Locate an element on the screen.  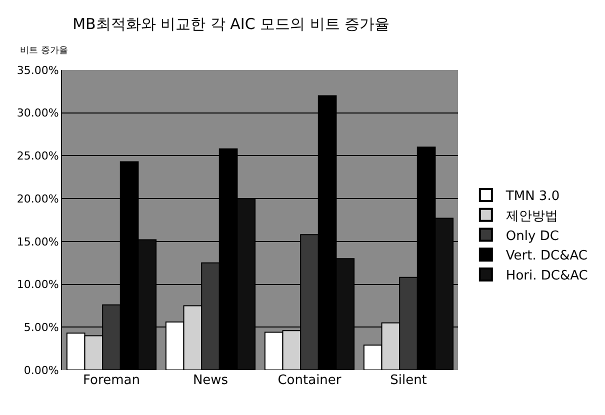
y-tick-label: 15.00% is located at coordinates (37, 241).